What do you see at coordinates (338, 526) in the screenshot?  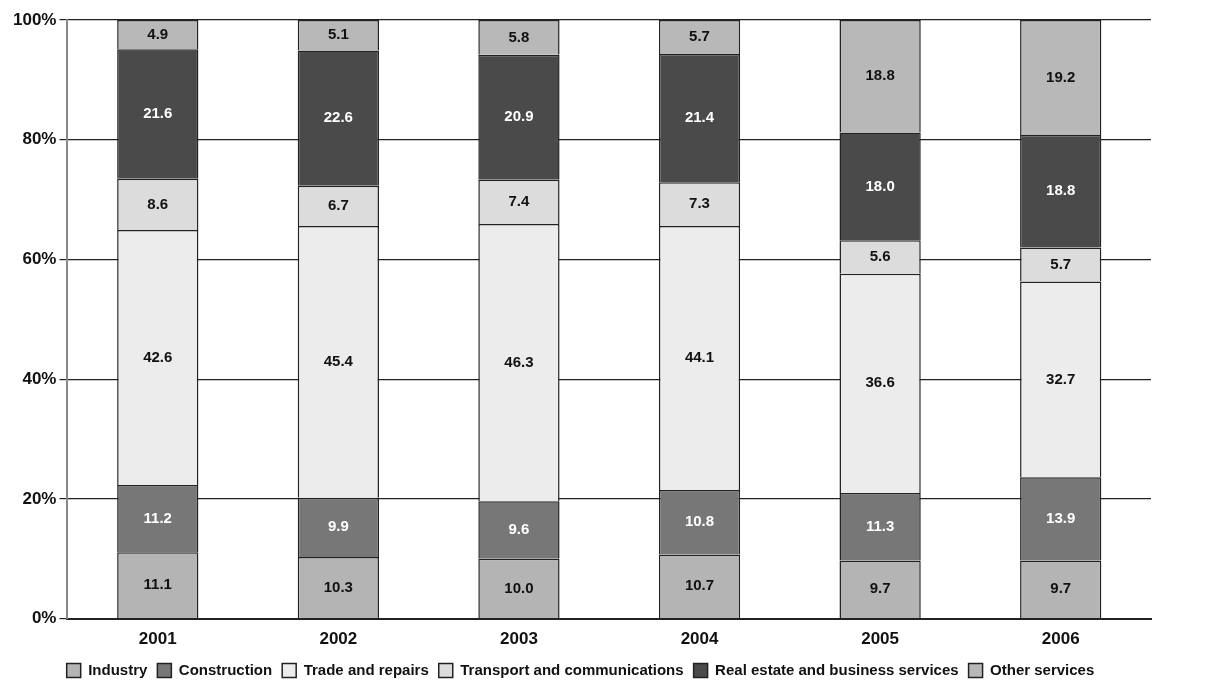 I see `data-label: 9.9` at bounding box center [338, 526].